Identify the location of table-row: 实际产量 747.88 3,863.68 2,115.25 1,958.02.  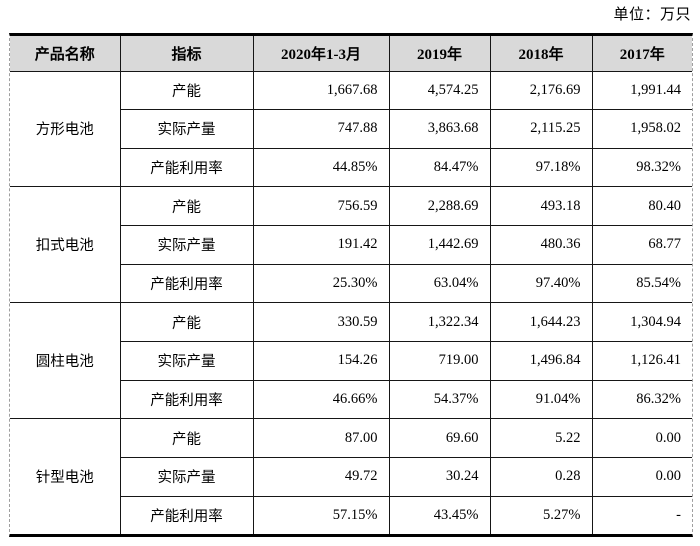
(351, 129).